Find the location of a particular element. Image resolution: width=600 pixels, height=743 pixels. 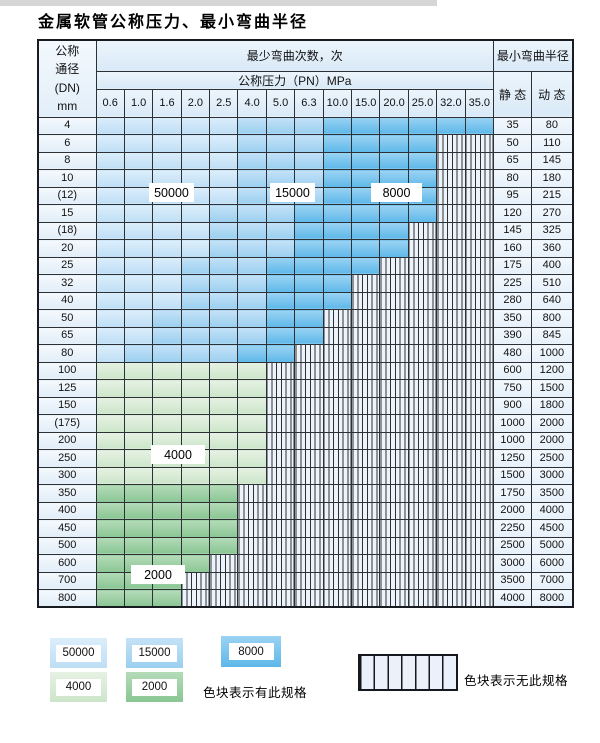

pressure-column-header: 10.0 is located at coordinates (337, 103).